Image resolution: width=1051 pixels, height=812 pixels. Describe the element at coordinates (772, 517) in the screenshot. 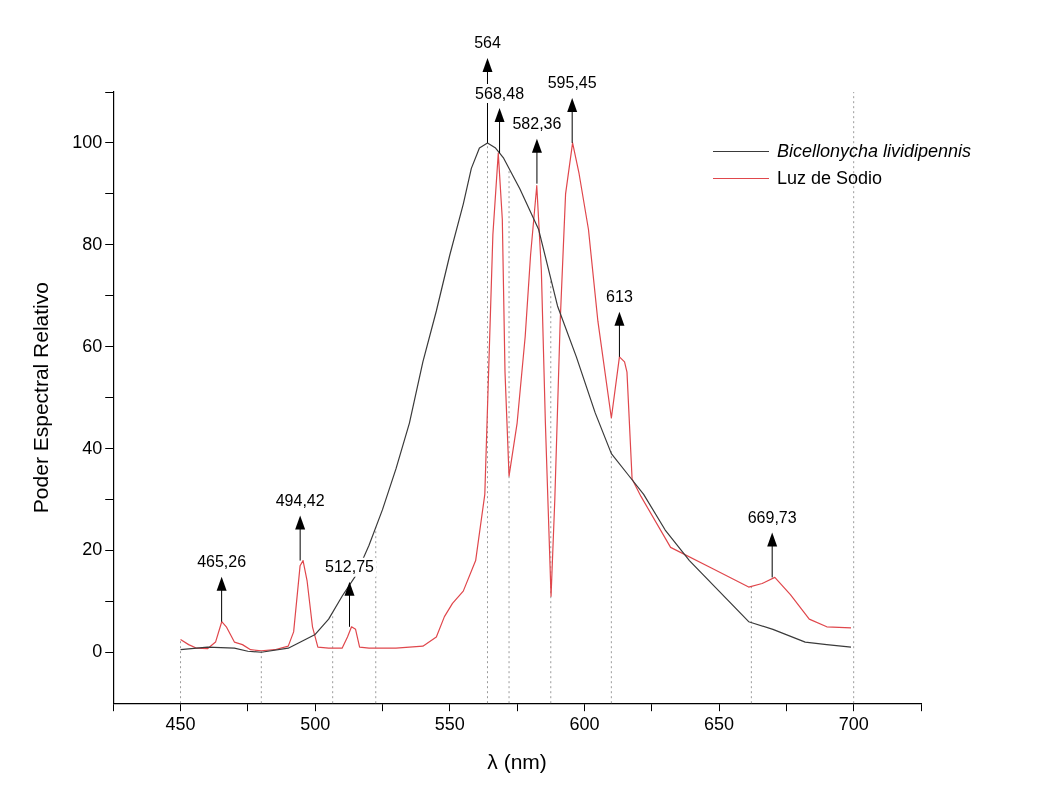

I see `annotation: 669,73` at that location.